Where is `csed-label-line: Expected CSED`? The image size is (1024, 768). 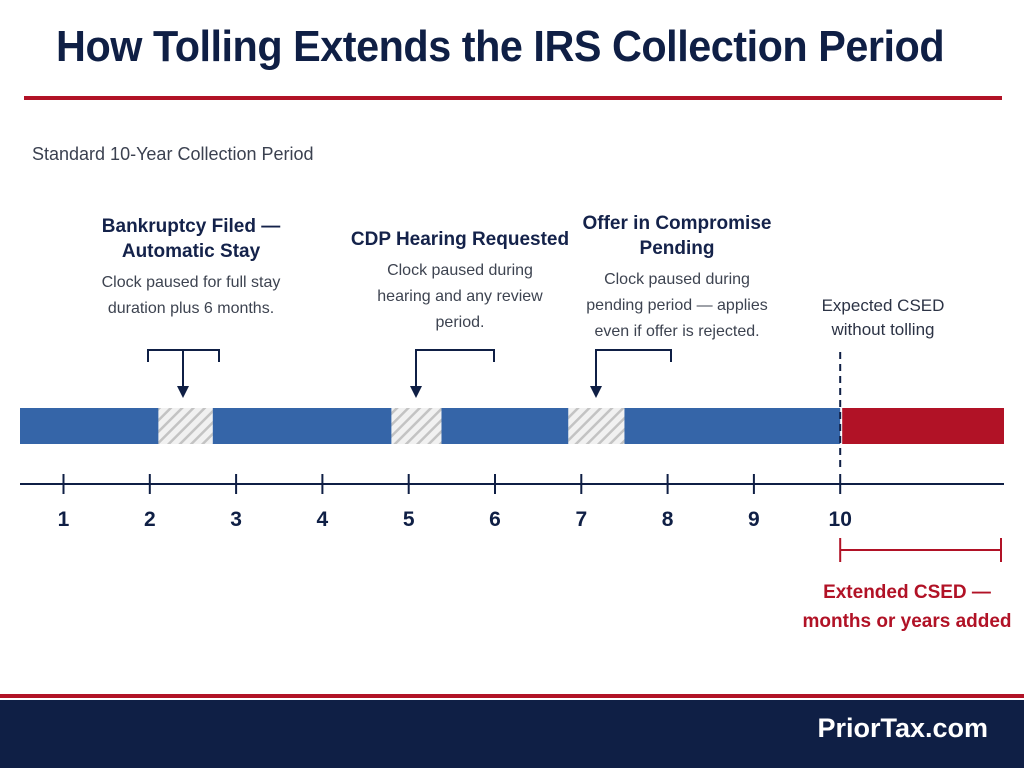 csed-label-line: Expected CSED is located at coordinates (883, 305).